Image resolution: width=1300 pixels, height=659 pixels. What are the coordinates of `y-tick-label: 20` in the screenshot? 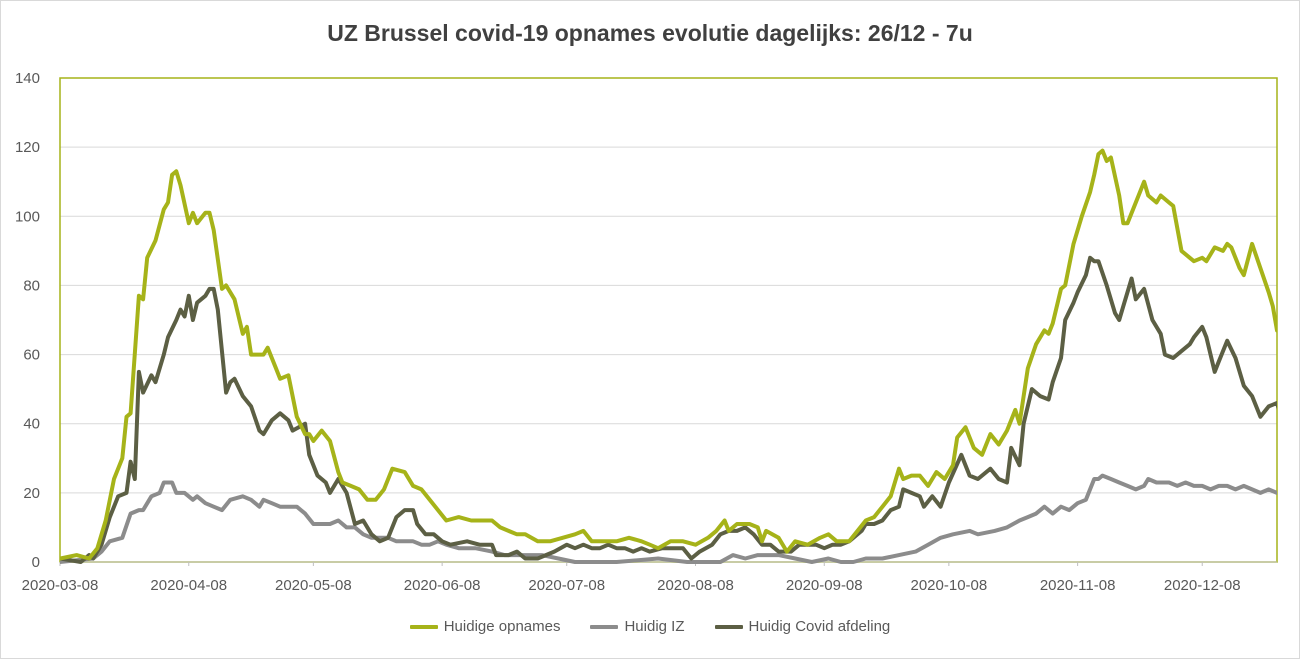 It's located at (31, 493).